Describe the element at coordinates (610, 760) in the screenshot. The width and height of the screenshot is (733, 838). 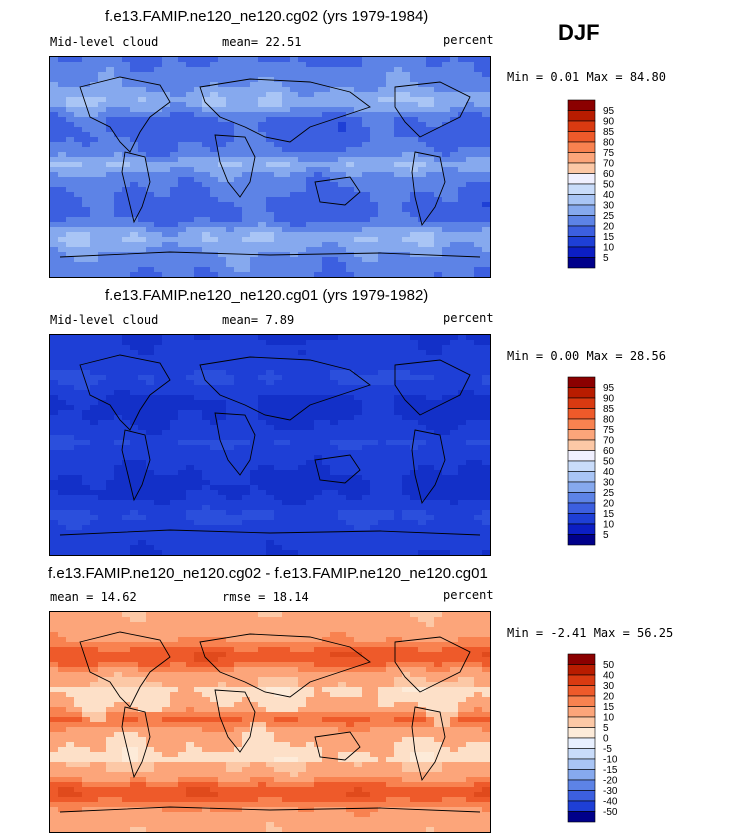
I see `colorbar-tick-label: -10` at that location.